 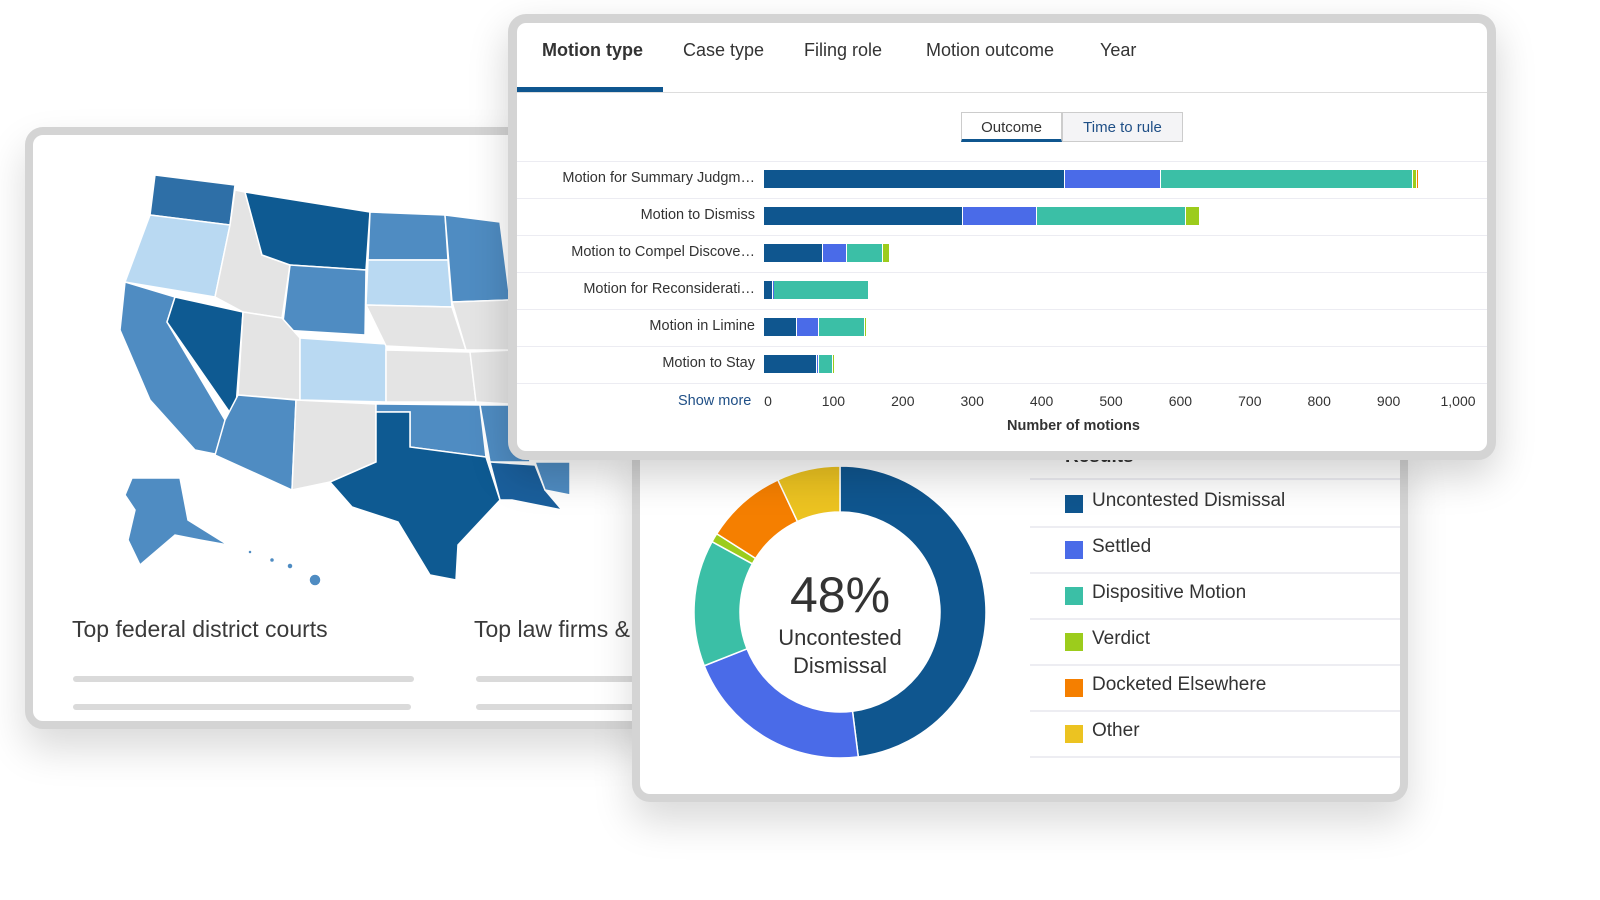 I want to click on active-tab-indicator, so click(x=590, y=89).